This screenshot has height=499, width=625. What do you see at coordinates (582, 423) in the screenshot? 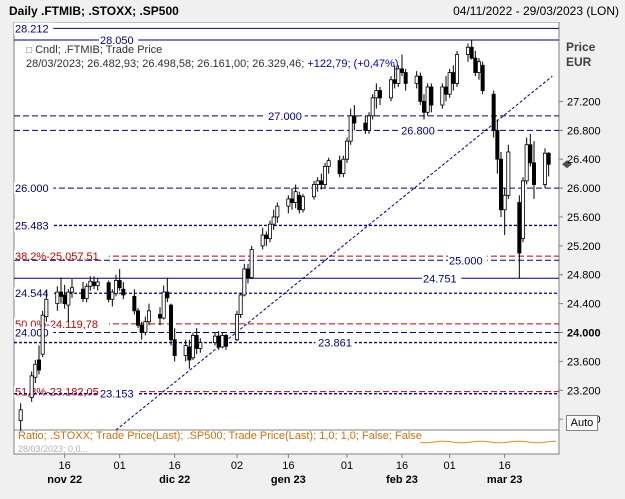
I see `auto-scale-button: Auto` at bounding box center [582, 423].